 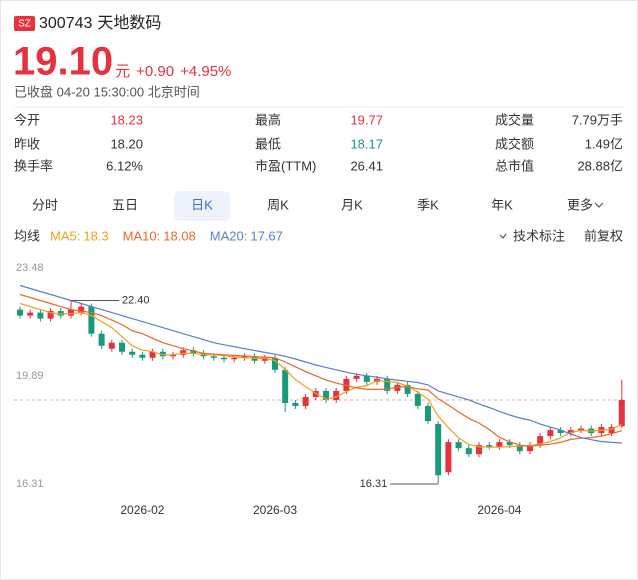 I want to click on tech-annotation: 技术标注, so click(x=539, y=235).